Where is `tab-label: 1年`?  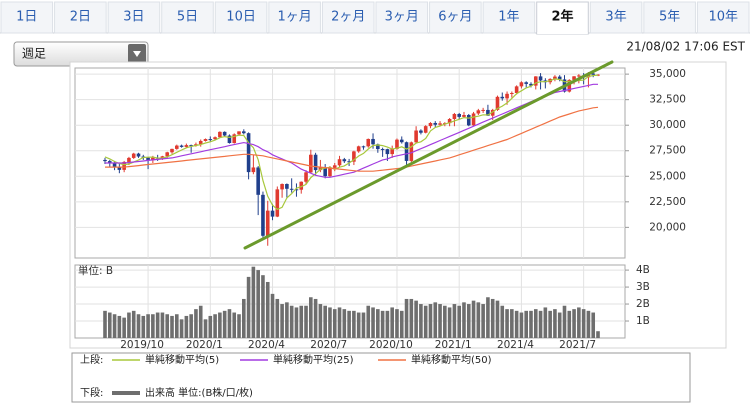 tab-label: 1年 is located at coordinates (508, 17).